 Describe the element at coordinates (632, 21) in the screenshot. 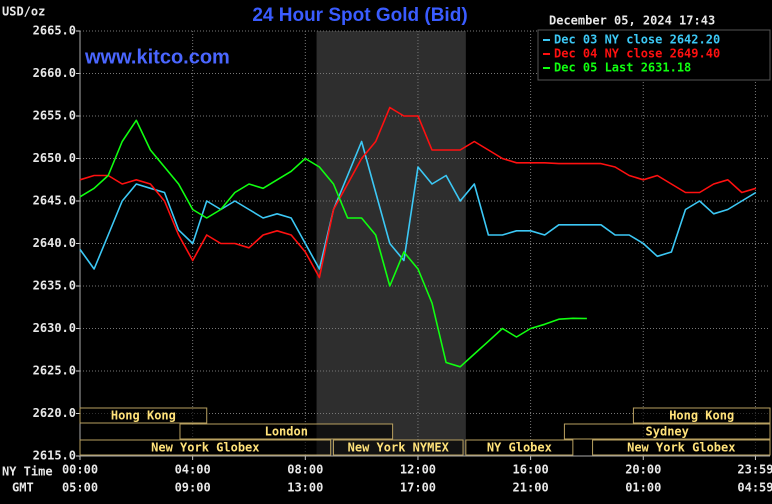

I see `timestamp: December 05, 2024 17:43` at that location.